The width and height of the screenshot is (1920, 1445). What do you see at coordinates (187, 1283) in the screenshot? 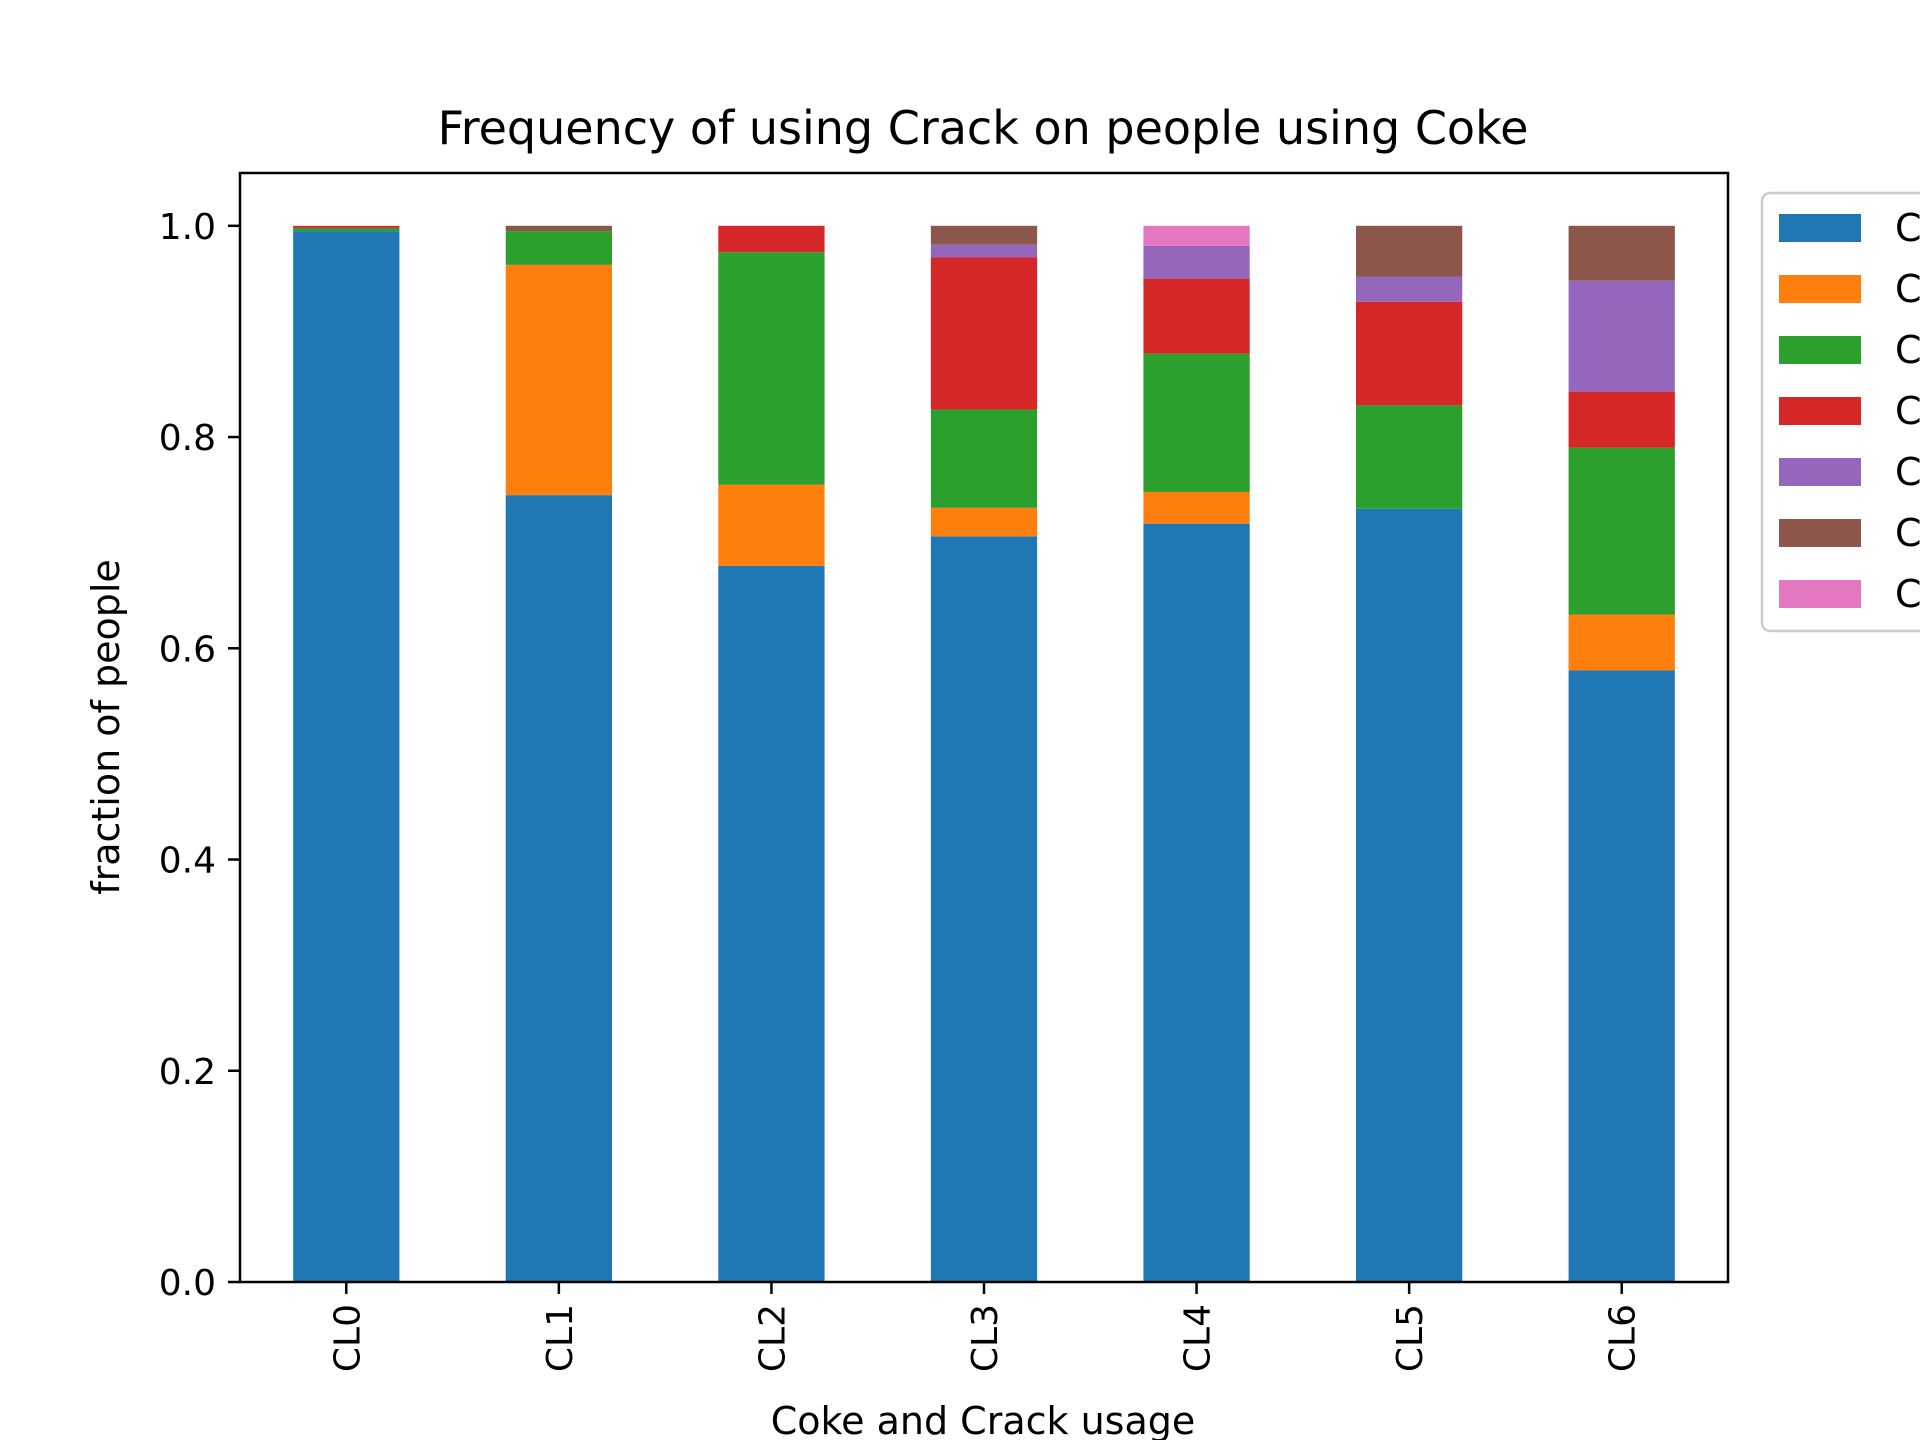
I see `y-tick-label: 0.0` at bounding box center [187, 1283].